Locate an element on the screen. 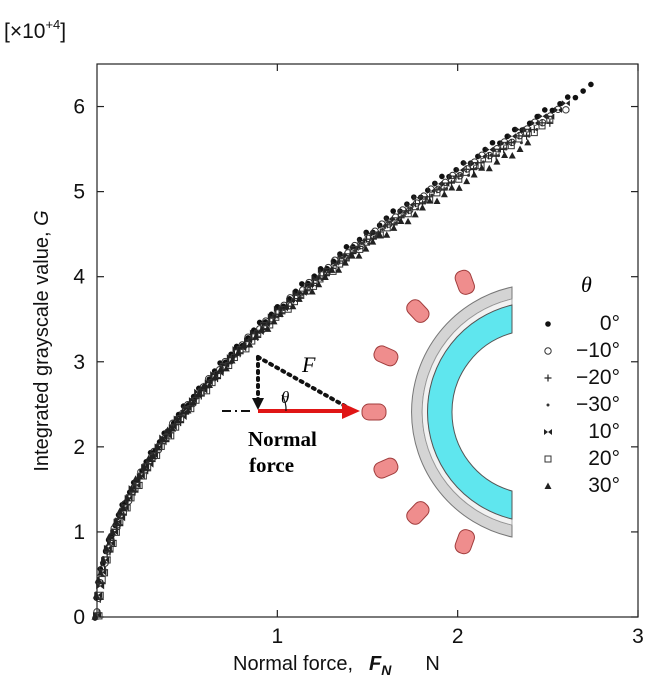 This screenshot has width=652, height=677. legend-label: 30° is located at coordinates (604, 485).